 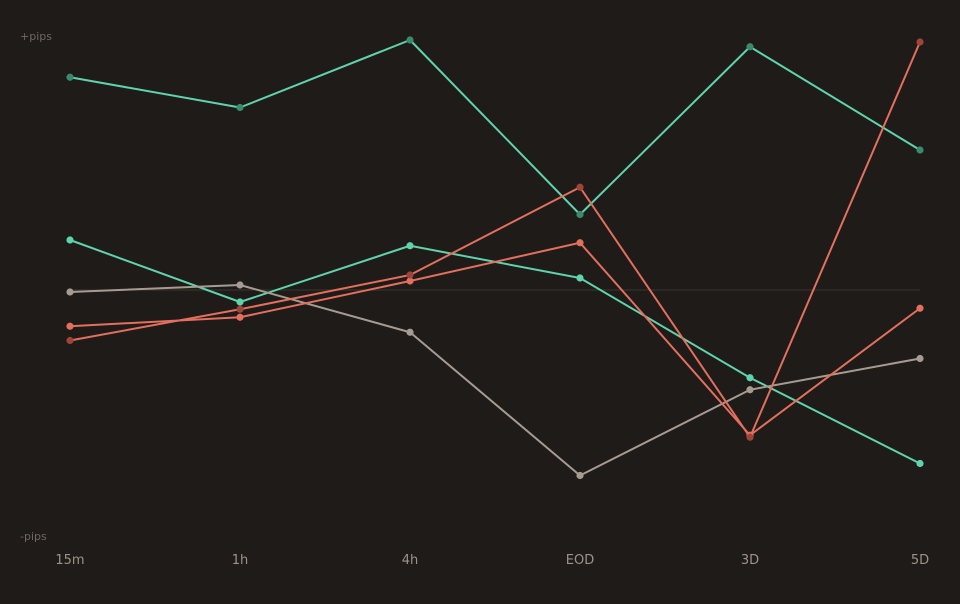 What do you see at coordinates (410, 275) in the screenshot?
I see `series-5-point-4h` at bounding box center [410, 275].